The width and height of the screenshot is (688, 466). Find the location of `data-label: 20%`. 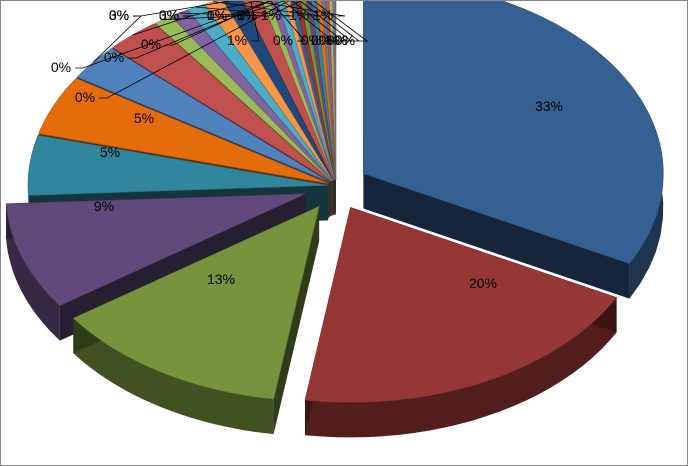

data-label: 20% is located at coordinates (483, 283).